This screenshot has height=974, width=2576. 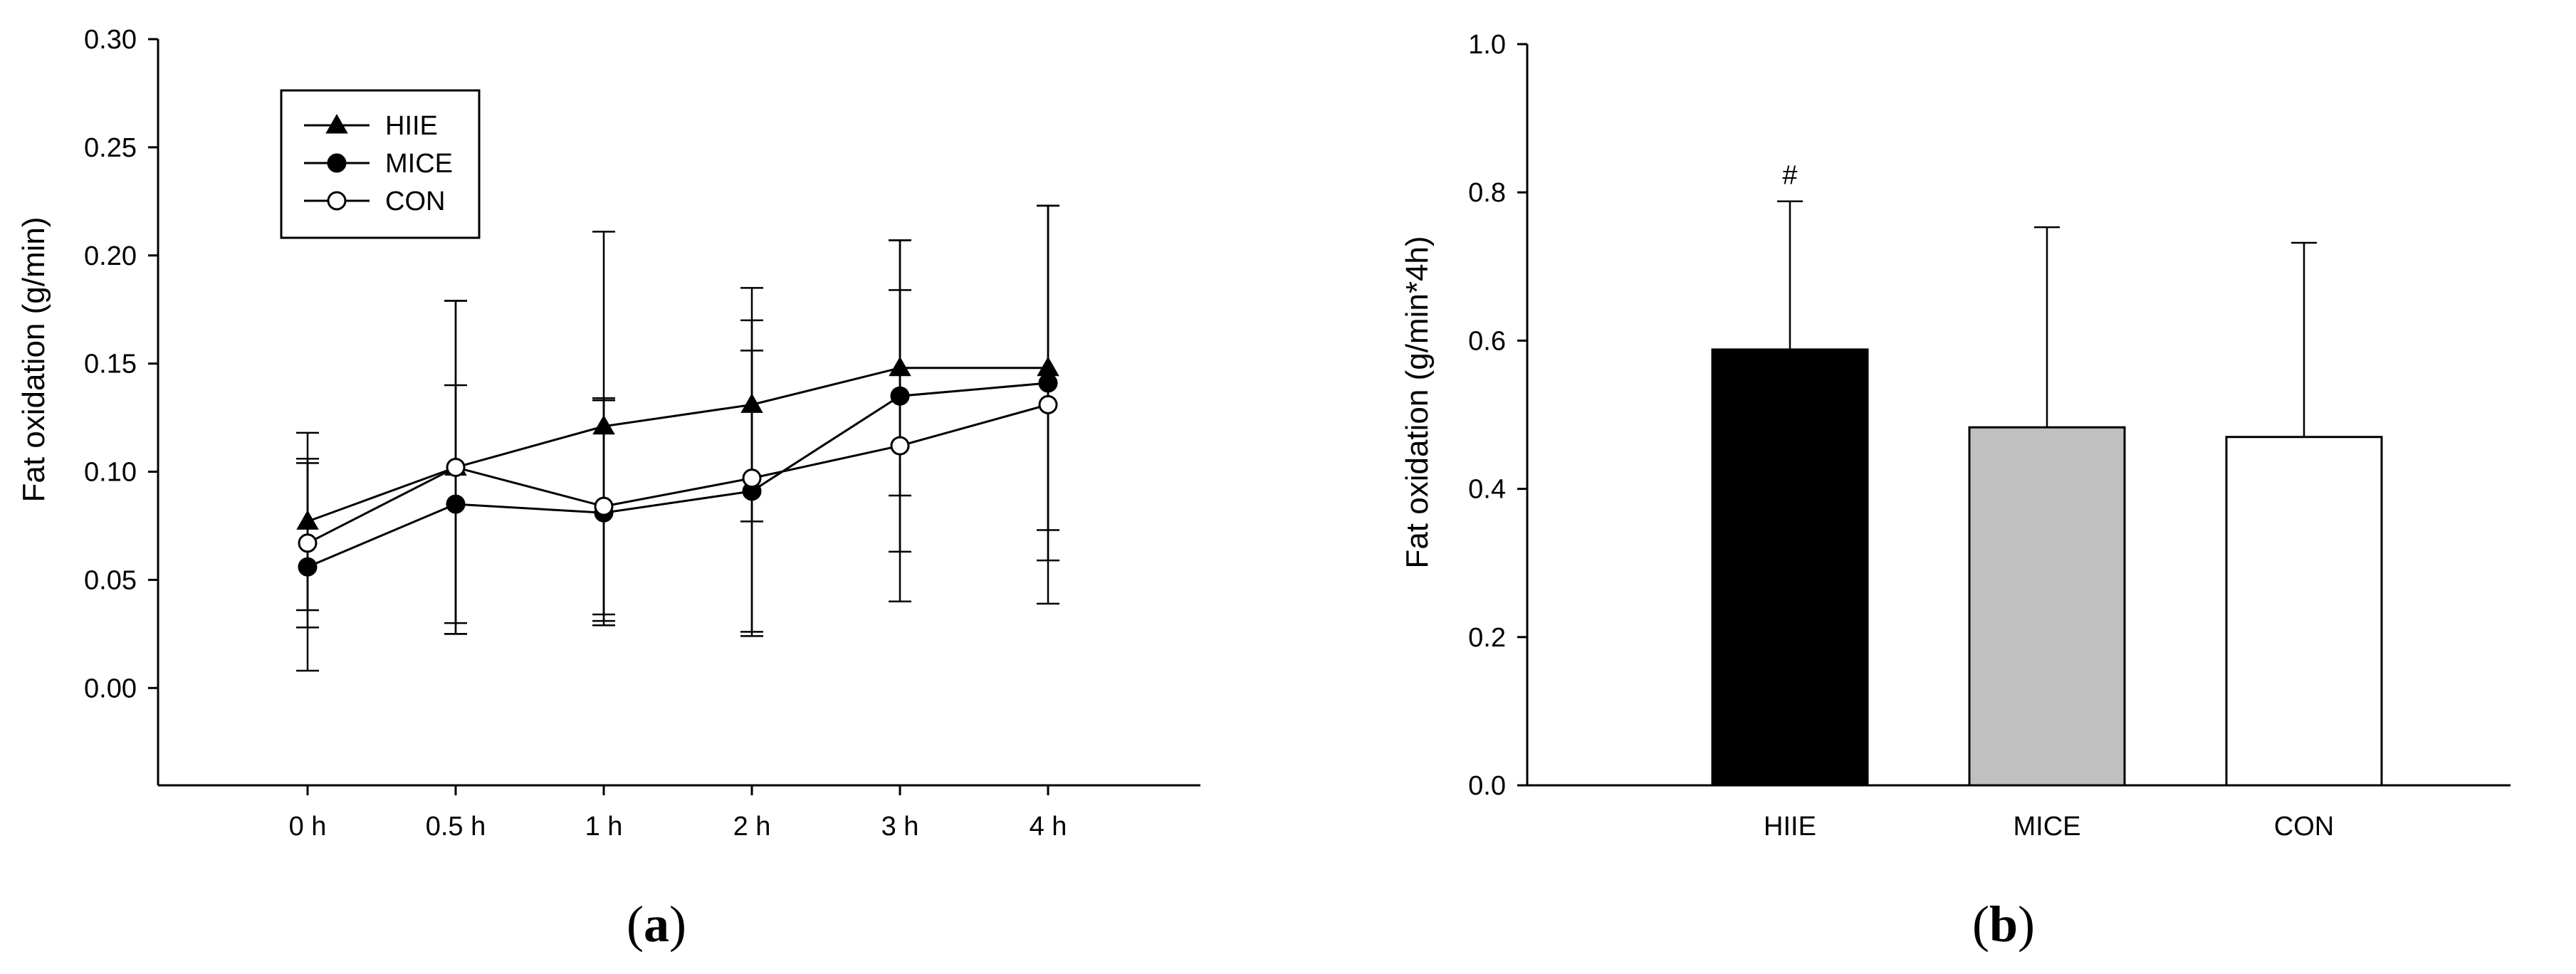 What do you see at coordinates (1789, 176) in the screenshot?
I see `annotation-hiie: #` at bounding box center [1789, 176].